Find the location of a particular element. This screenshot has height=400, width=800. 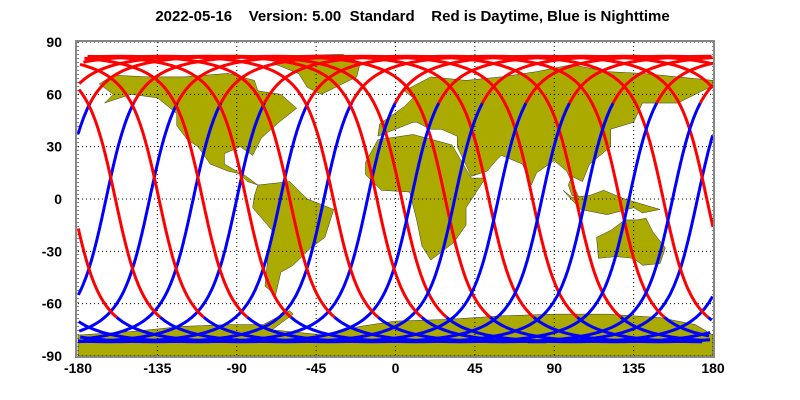

x-tick-label: -180 is located at coordinates (78, 368).